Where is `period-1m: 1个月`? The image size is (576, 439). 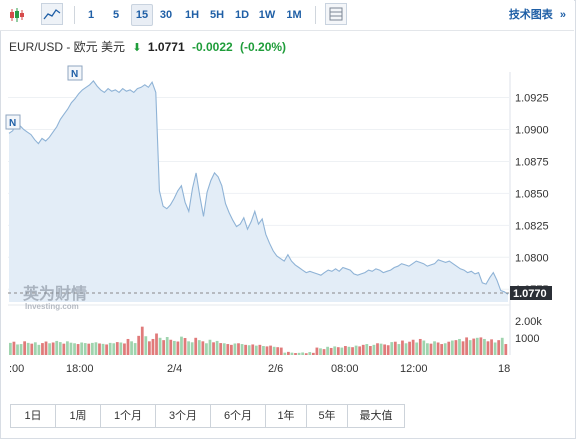
period-1m: 1个月 is located at coordinates (128, 416).